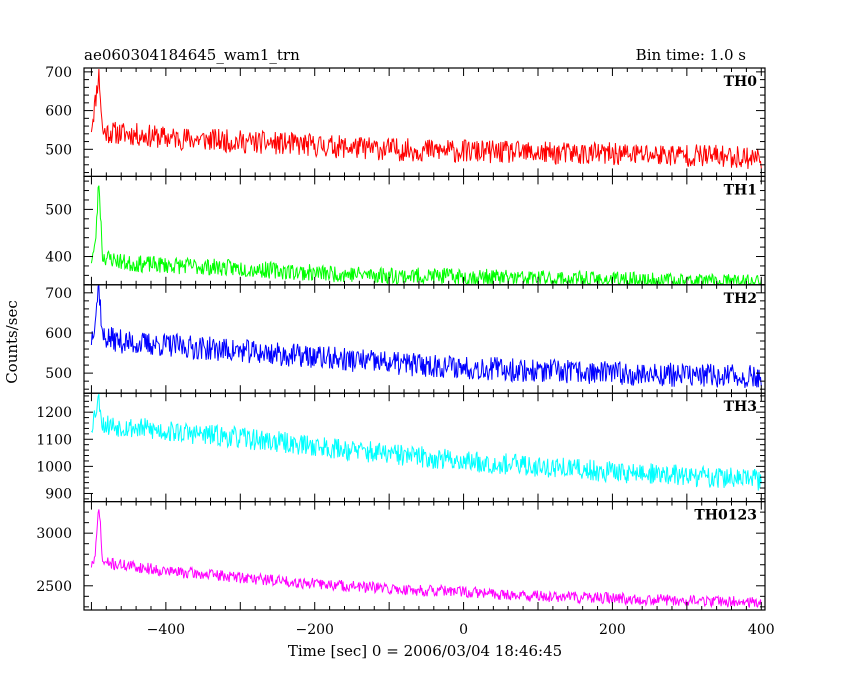  Describe the element at coordinates (54, 440) in the screenshot. I see `y-tick-label: 1100` at that location.